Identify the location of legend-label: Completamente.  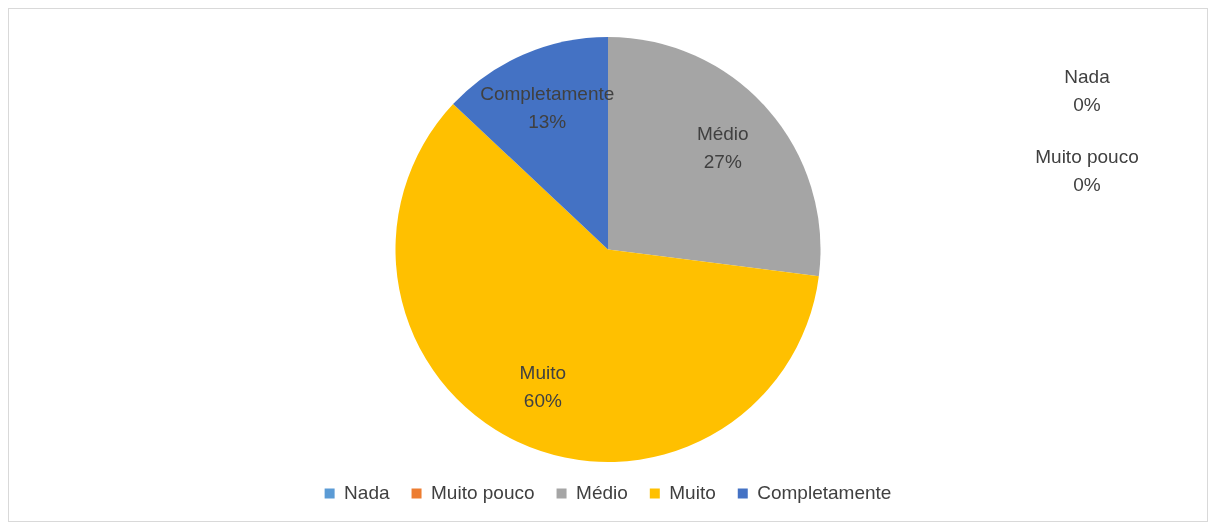
(824, 492).